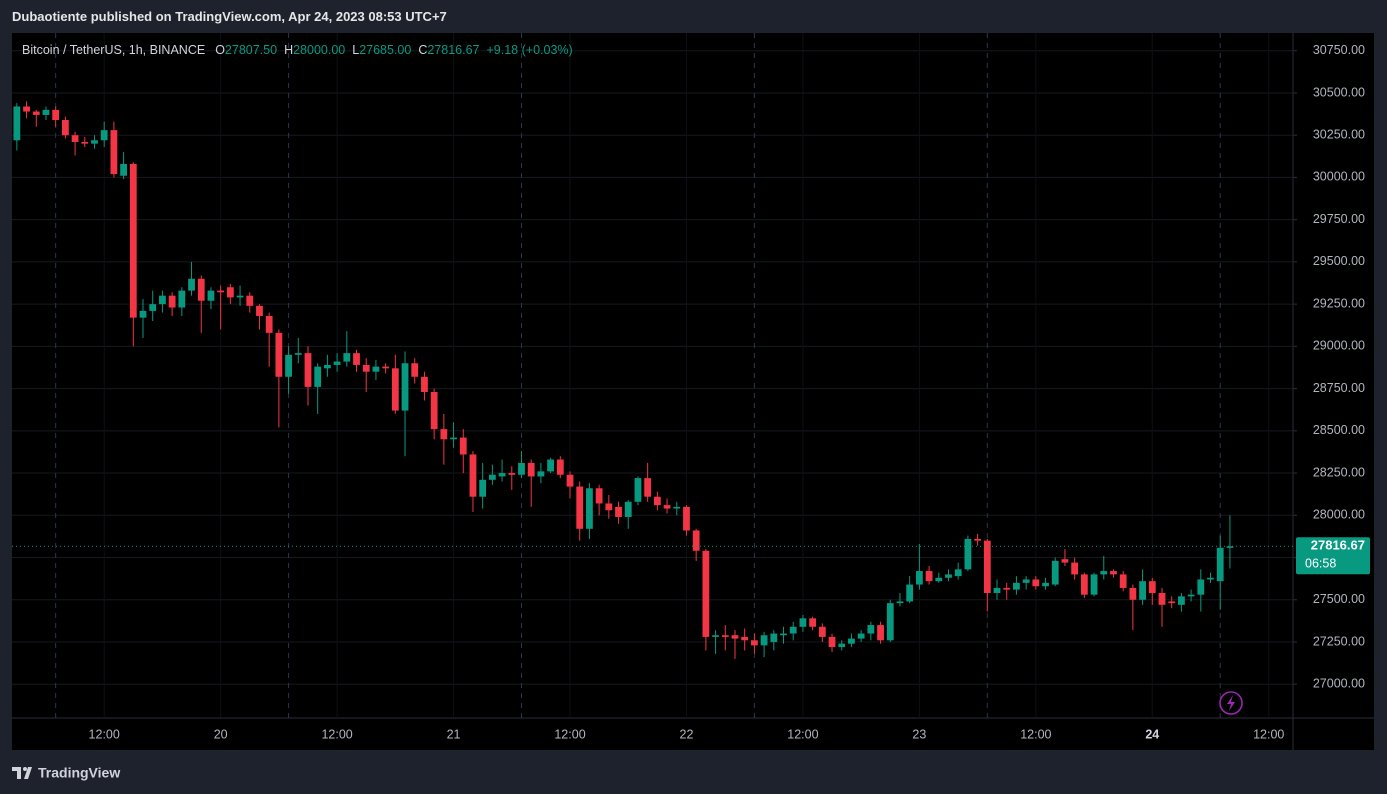  I want to click on y-tick-label: 30500.00, so click(1339, 92).